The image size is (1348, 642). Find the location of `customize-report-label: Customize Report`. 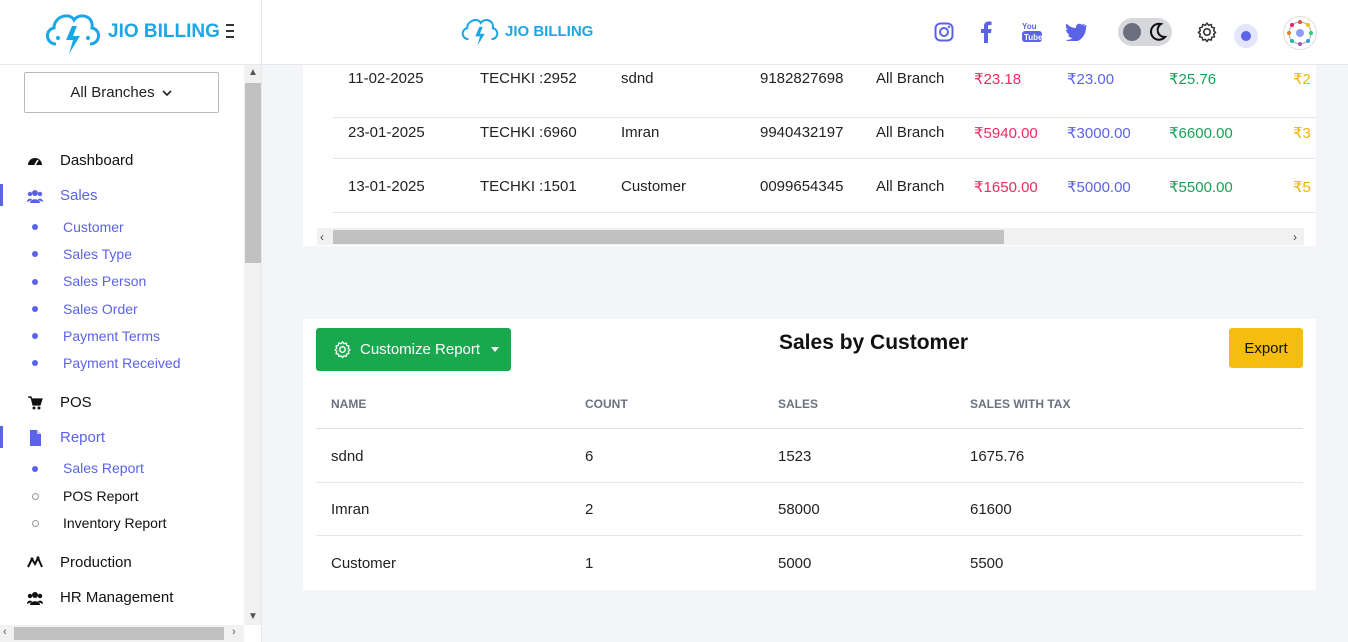

customize-report-label: Customize Report is located at coordinates (420, 349).